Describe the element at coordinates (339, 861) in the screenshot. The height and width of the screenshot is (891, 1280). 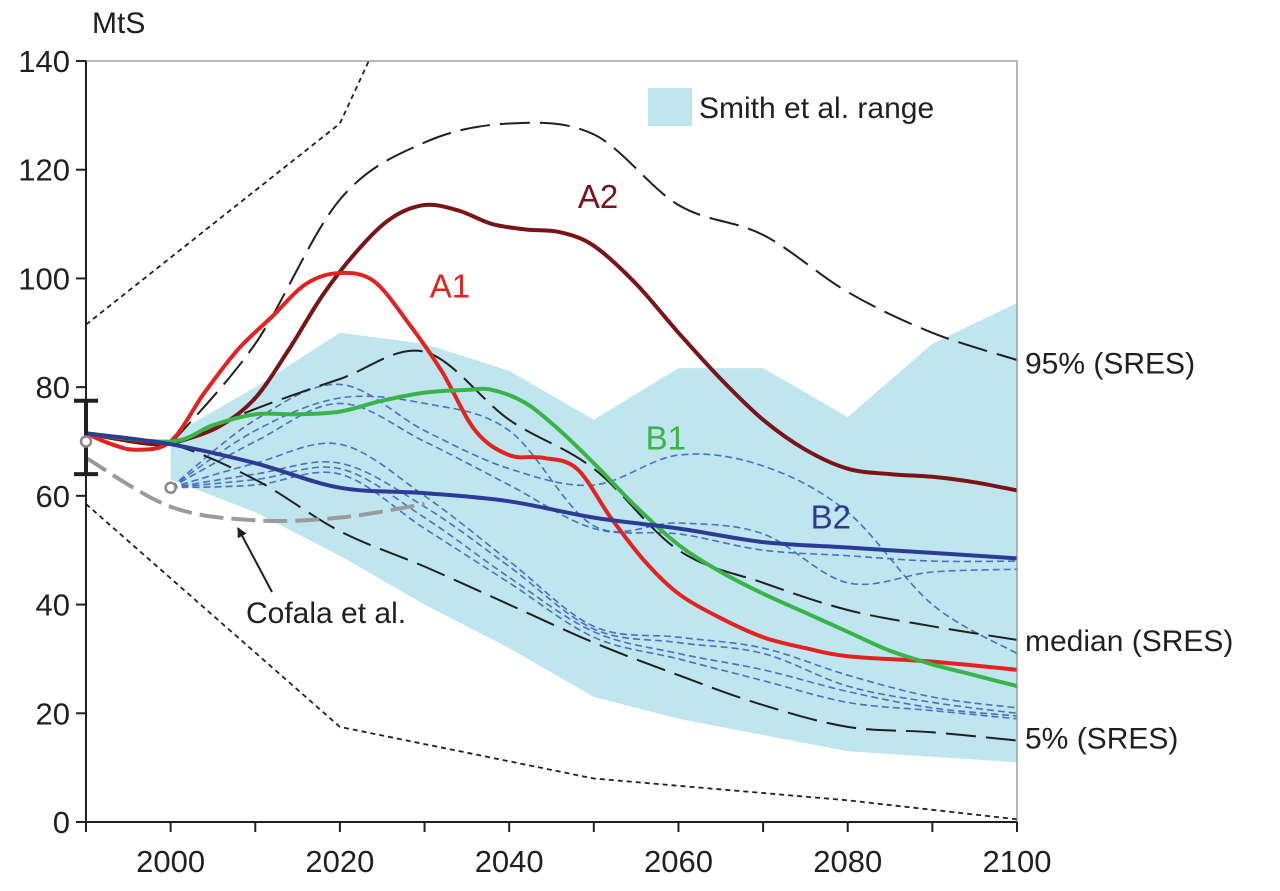
I see `x-tick-label: 2020` at that location.